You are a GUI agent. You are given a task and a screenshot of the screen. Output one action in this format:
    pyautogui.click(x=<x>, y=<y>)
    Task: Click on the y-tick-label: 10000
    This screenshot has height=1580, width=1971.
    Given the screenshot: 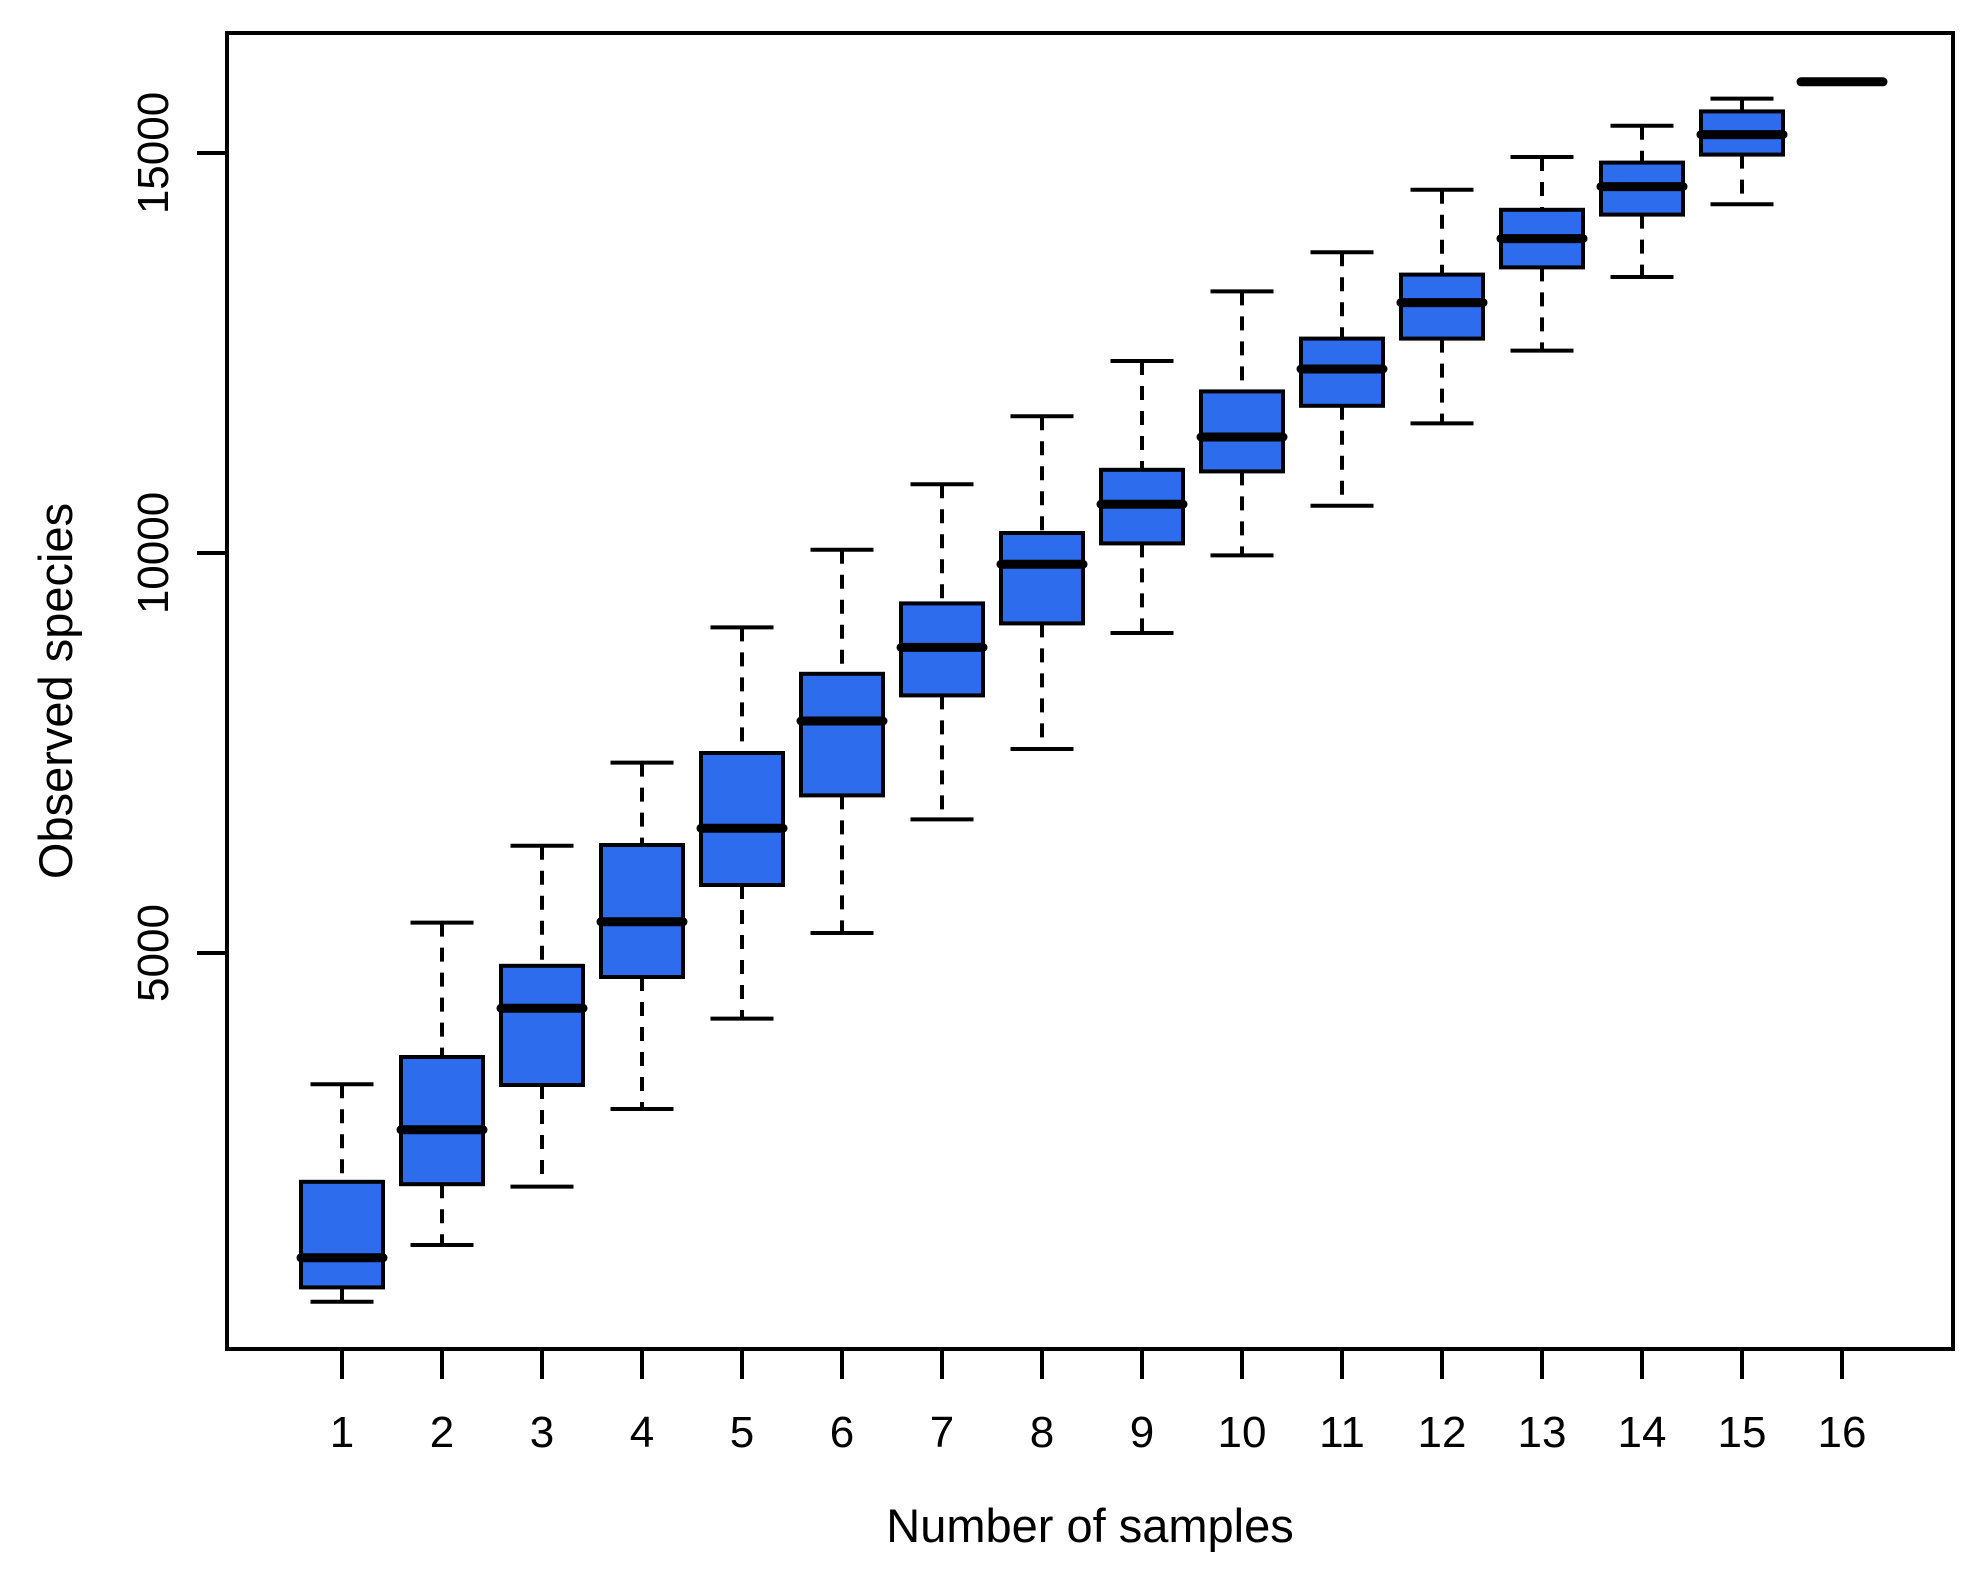 What is the action you would take?
    pyautogui.click(x=153, y=553)
    